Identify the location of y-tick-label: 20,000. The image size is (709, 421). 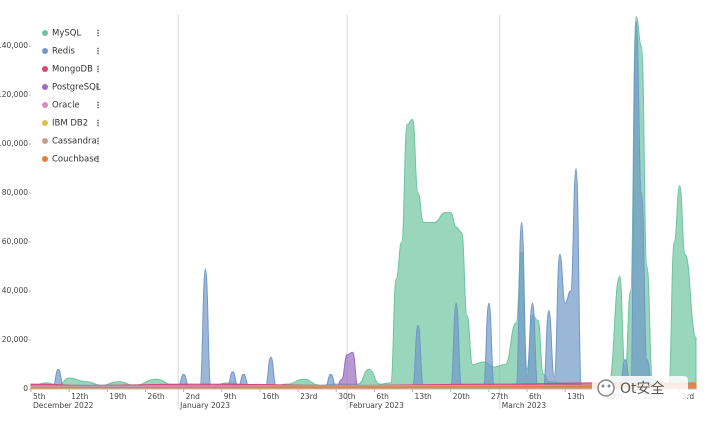
(15, 339).